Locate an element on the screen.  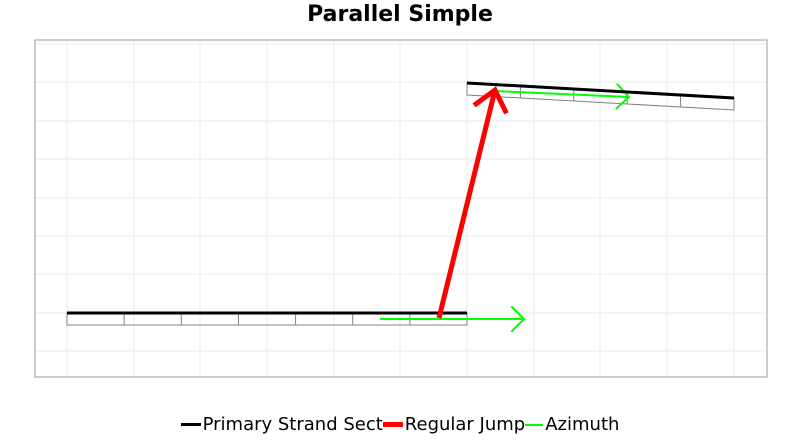
legend-label-jump: Regular Jump is located at coordinates (465, 424).